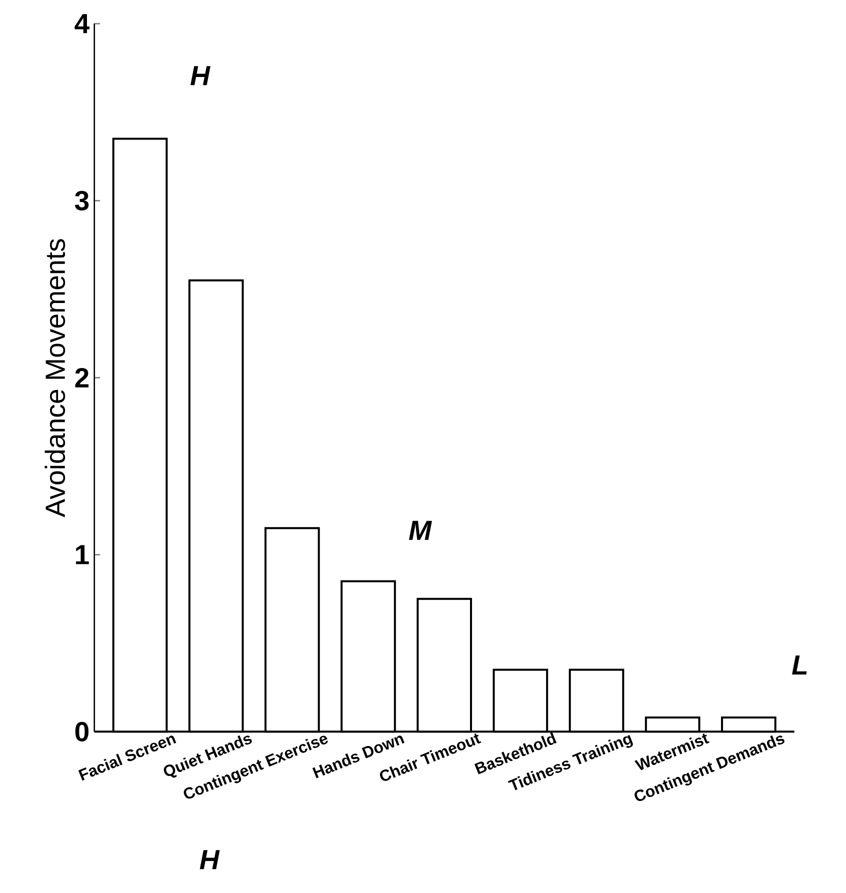 The image size is (846, 893). What do you see at coordinates (799, 665) in the screenshot?
I see `annotation: L` at bounding box center [799, 665].